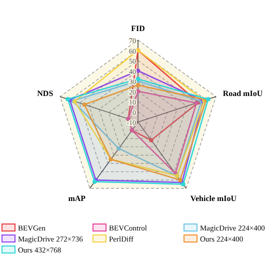 The height and width of the screenshot is (270, 280). Describe the element at coordinates (138, 28) in the screenshot. I see `spoke-label: FID` at that location.